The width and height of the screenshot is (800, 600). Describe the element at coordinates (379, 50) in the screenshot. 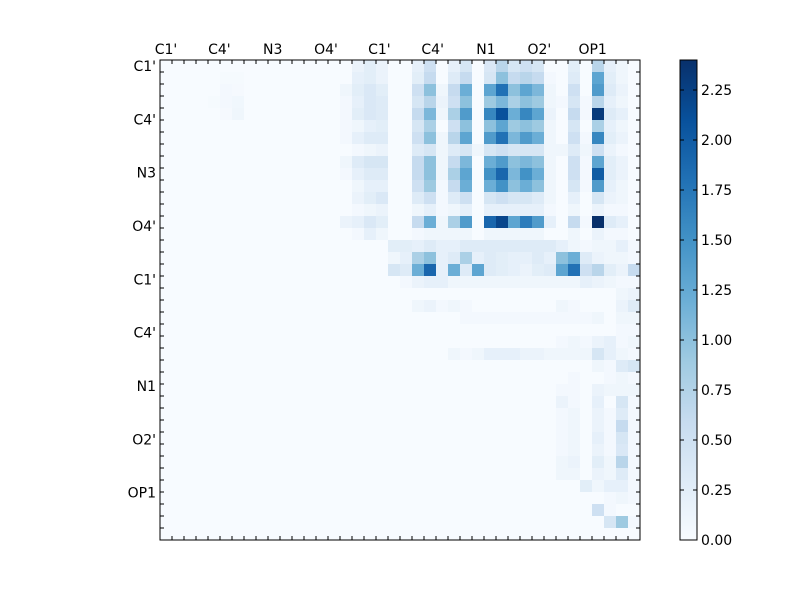

I see `x-tick-label: C1'` at that location.